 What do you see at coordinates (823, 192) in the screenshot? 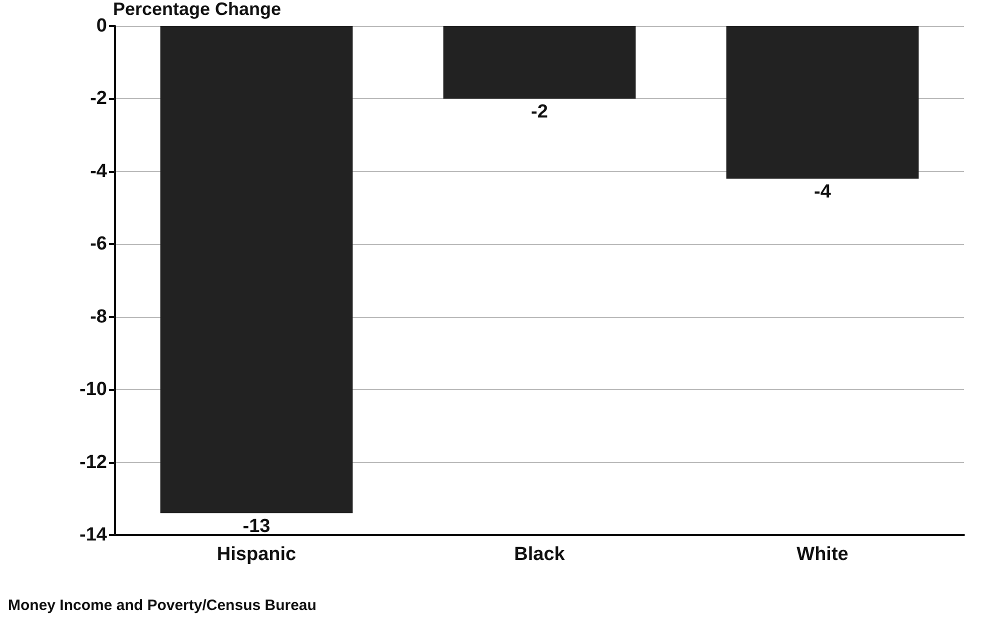
I see `data-label: -4` at bounding box center [823, 192].